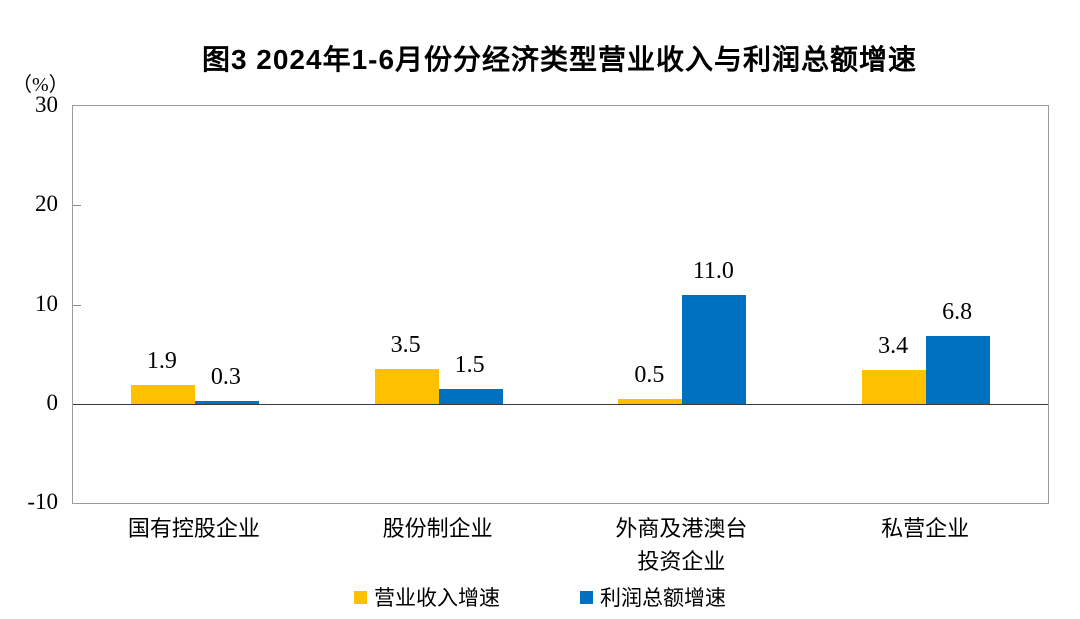 This screenshot has height=619, width=1080. What do you see at coordinates (46, 204) in the screenshot?
I see `y-tick-label: 20` at bounding box center [46, 204].